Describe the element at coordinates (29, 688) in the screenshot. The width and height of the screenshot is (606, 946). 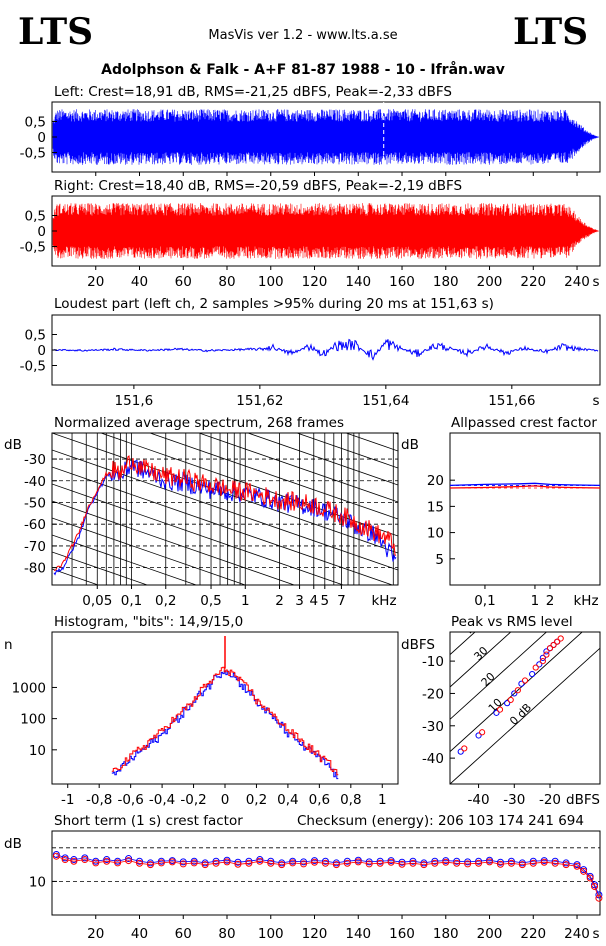
I see `histogram-ytick-label: 1000` at that location.